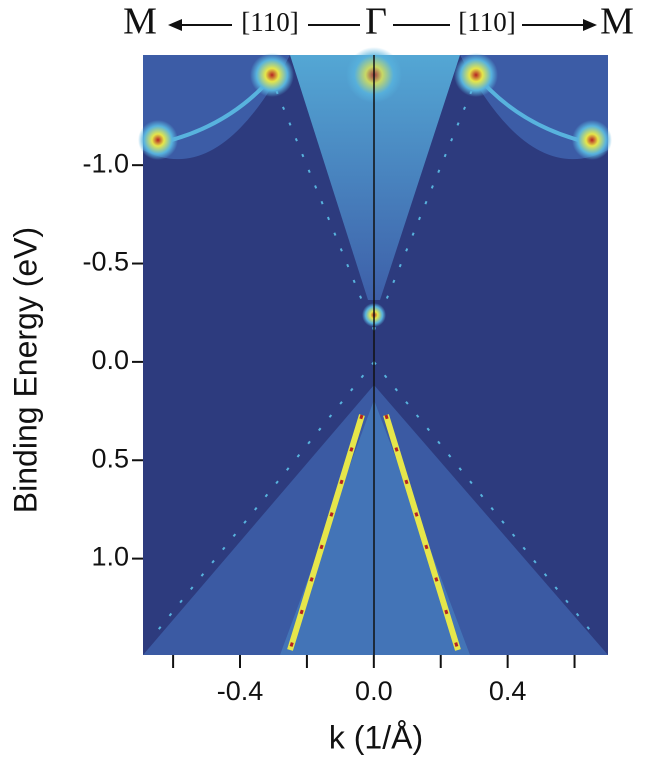  Describe the element at coordinates (110, 557) in the screenshot. I see `y-tick-label: 1.0` at that location.